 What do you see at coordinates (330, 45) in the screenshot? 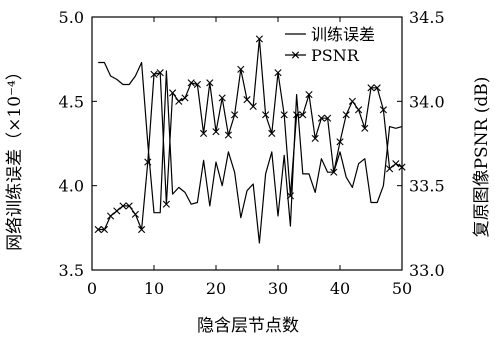
I see `legend: 训练误差 PSNR` at bounding box center [330, 45].